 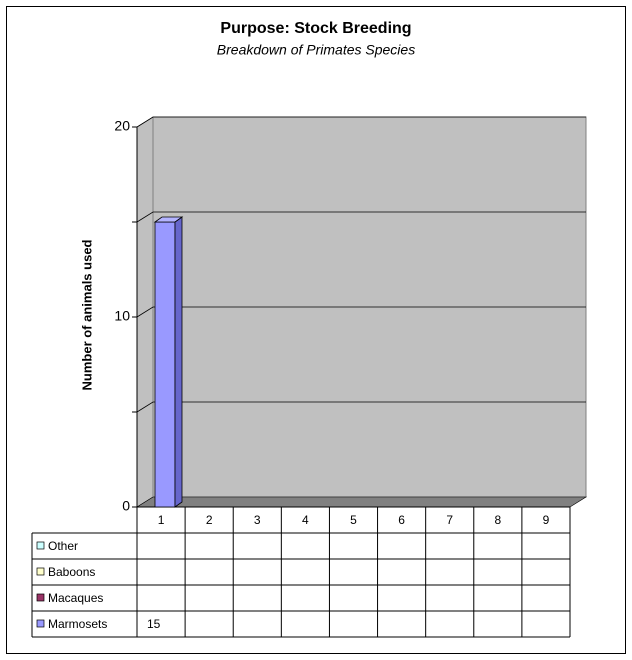 What do you see at coordinates (165, 364) in the screenshot?
I see `bar-front` at bounding box center [165, 364].